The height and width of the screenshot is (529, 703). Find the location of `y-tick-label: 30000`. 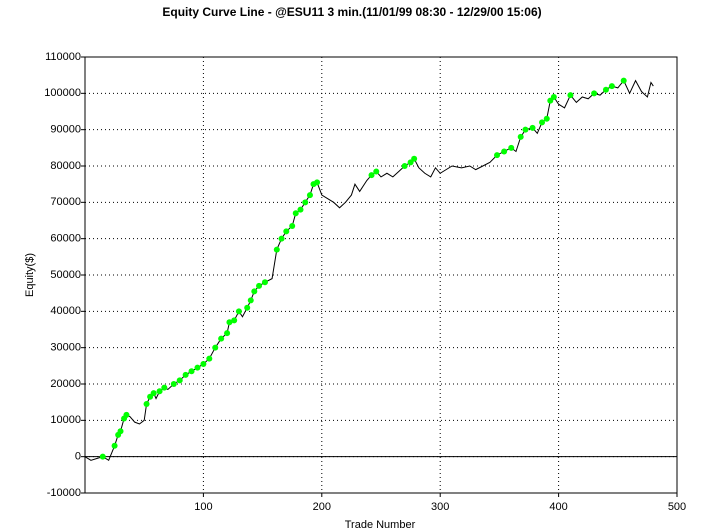

y-tick-label: 30000 is located at coordinates (65, 348).